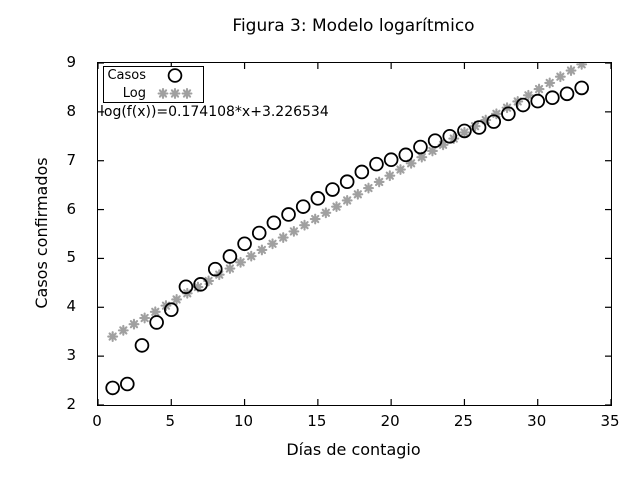 Image resolution: width=640 pixels, height=480 pixels. What do you see at coordinates (390, 421) in the screenshot?
I see `x-tick-label: 20` at bounding box center [390, 421].